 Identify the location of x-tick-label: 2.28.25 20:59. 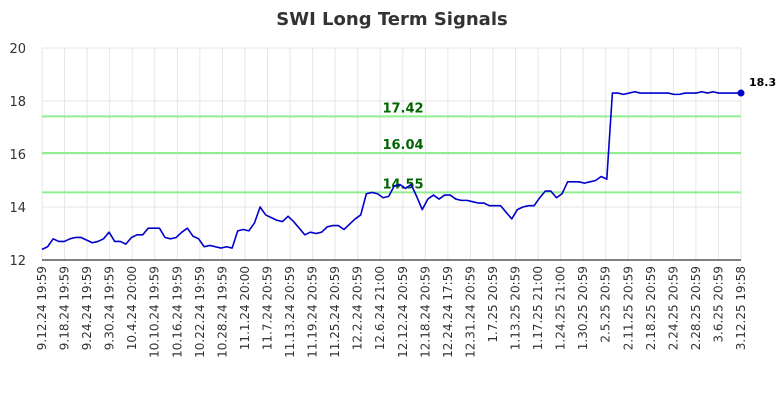
(696, 308).